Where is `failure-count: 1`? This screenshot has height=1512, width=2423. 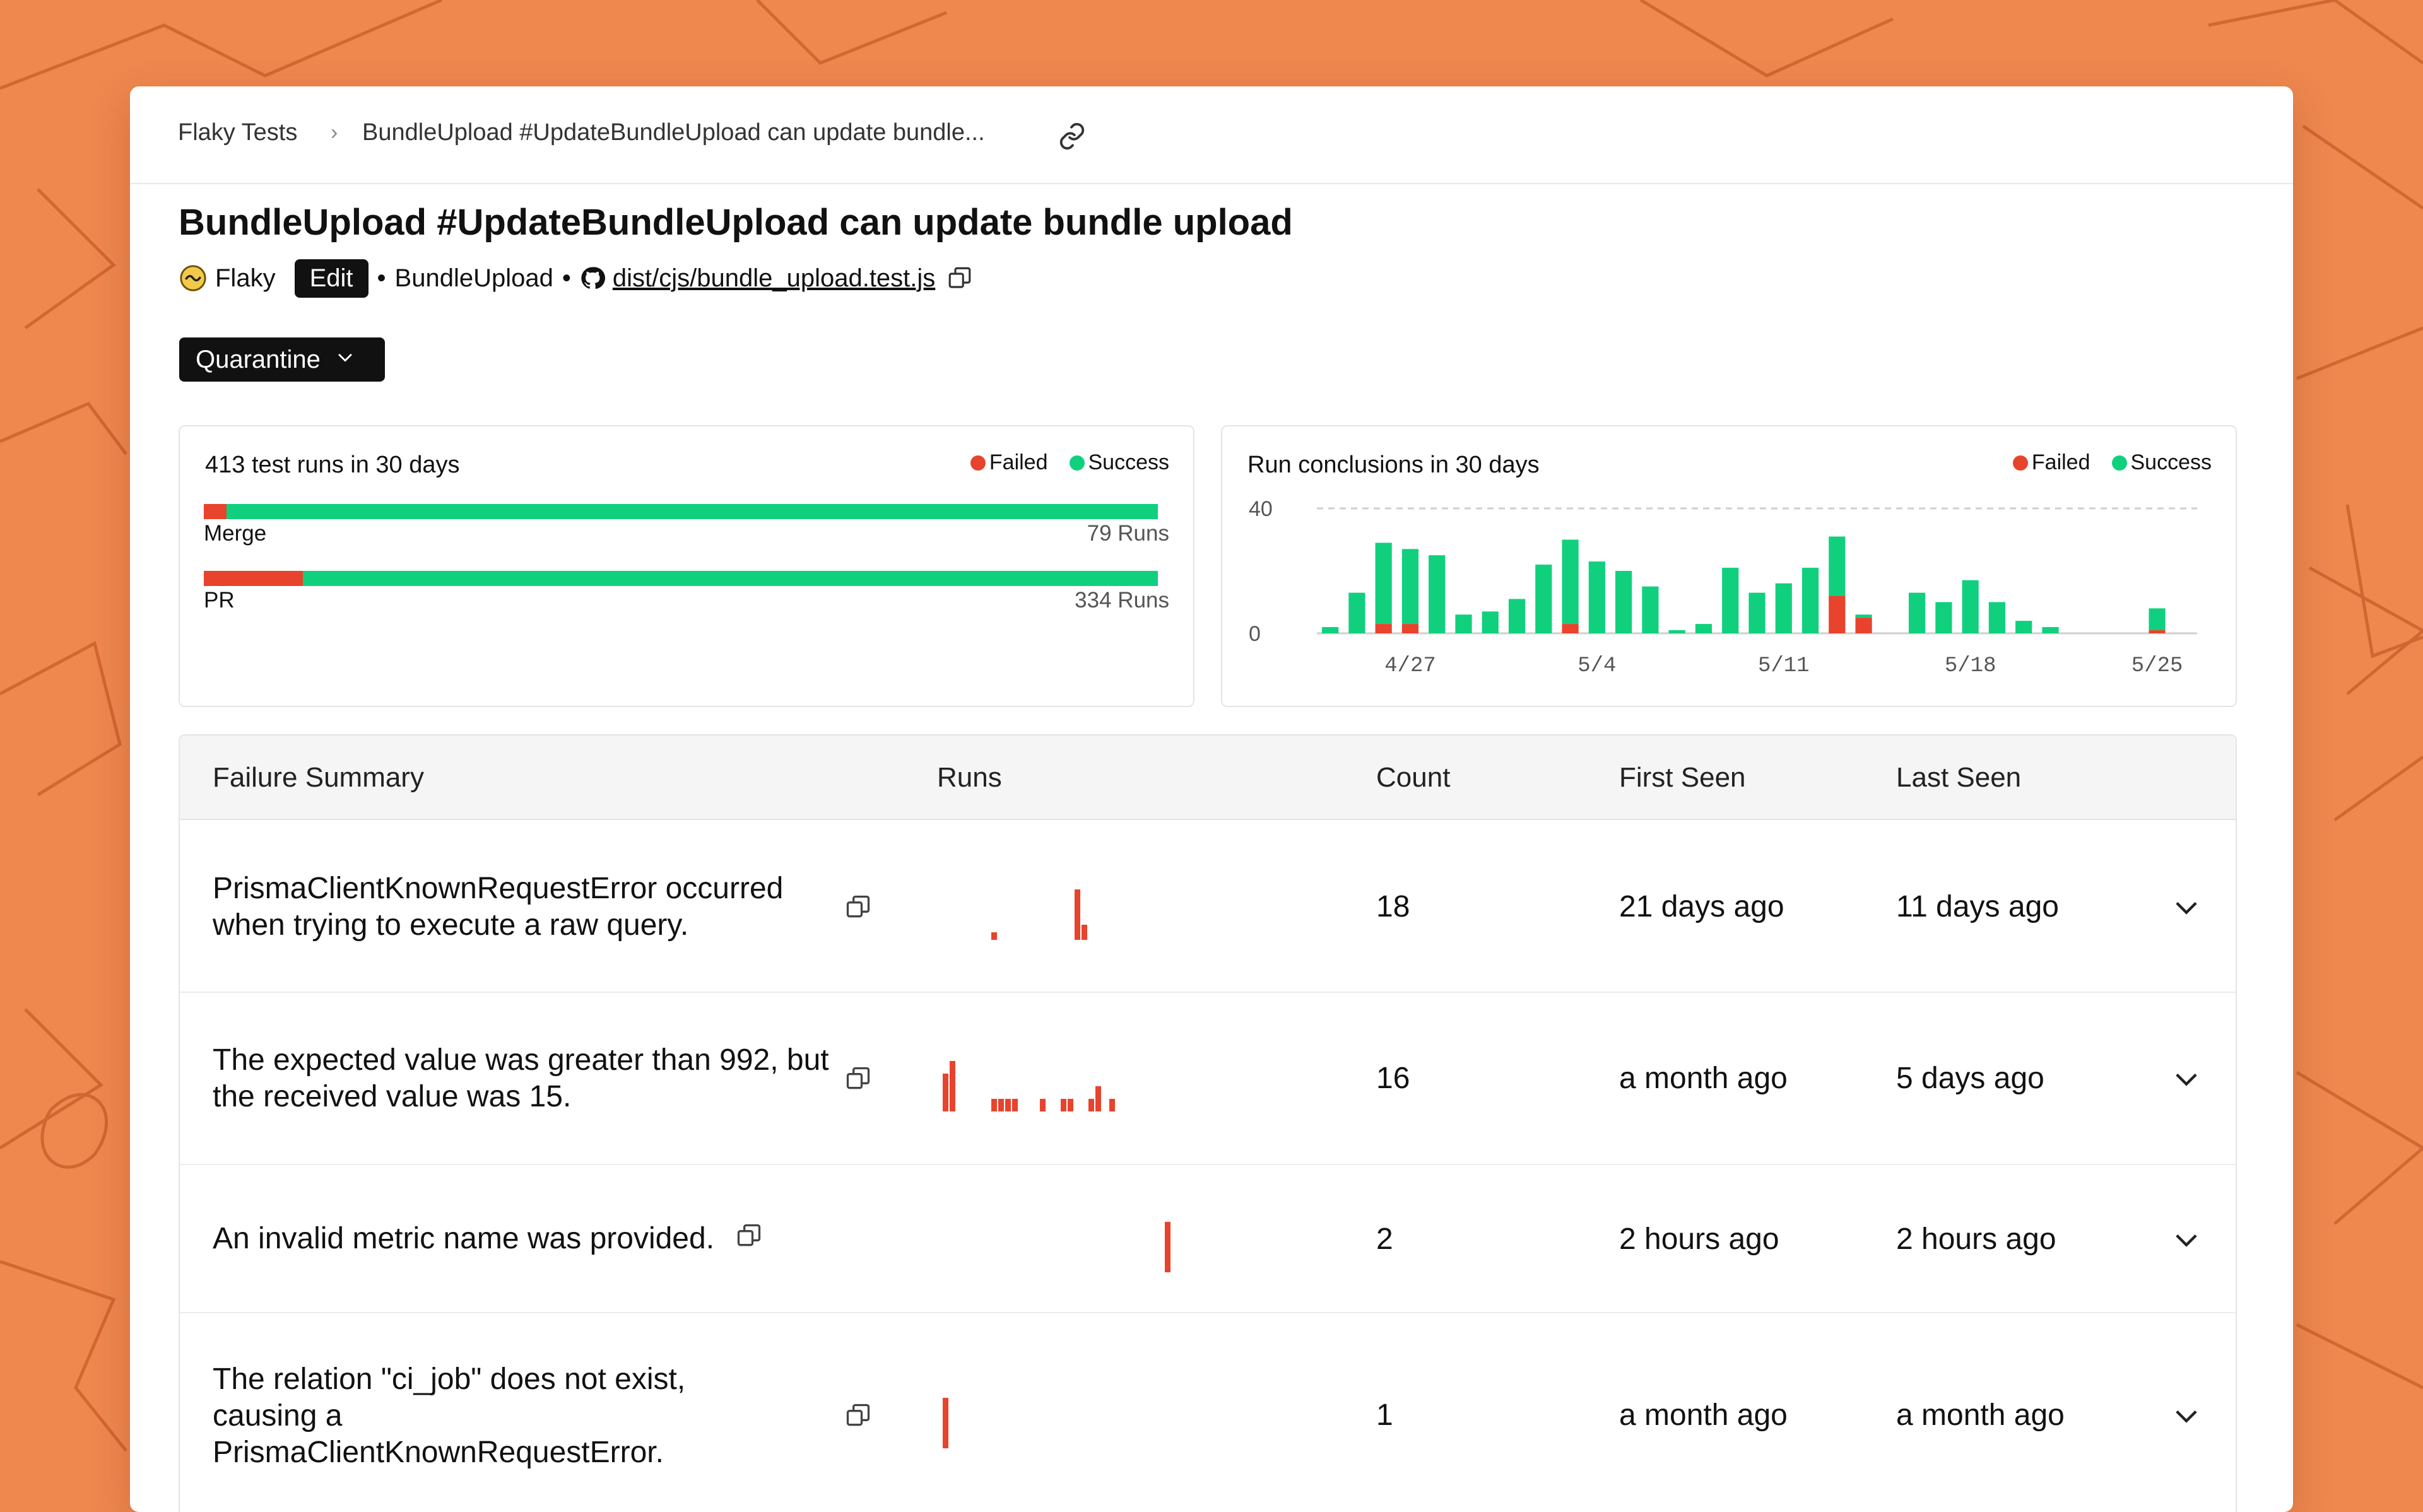
failure-count: 1 is located at coordinates (1384, 1415).